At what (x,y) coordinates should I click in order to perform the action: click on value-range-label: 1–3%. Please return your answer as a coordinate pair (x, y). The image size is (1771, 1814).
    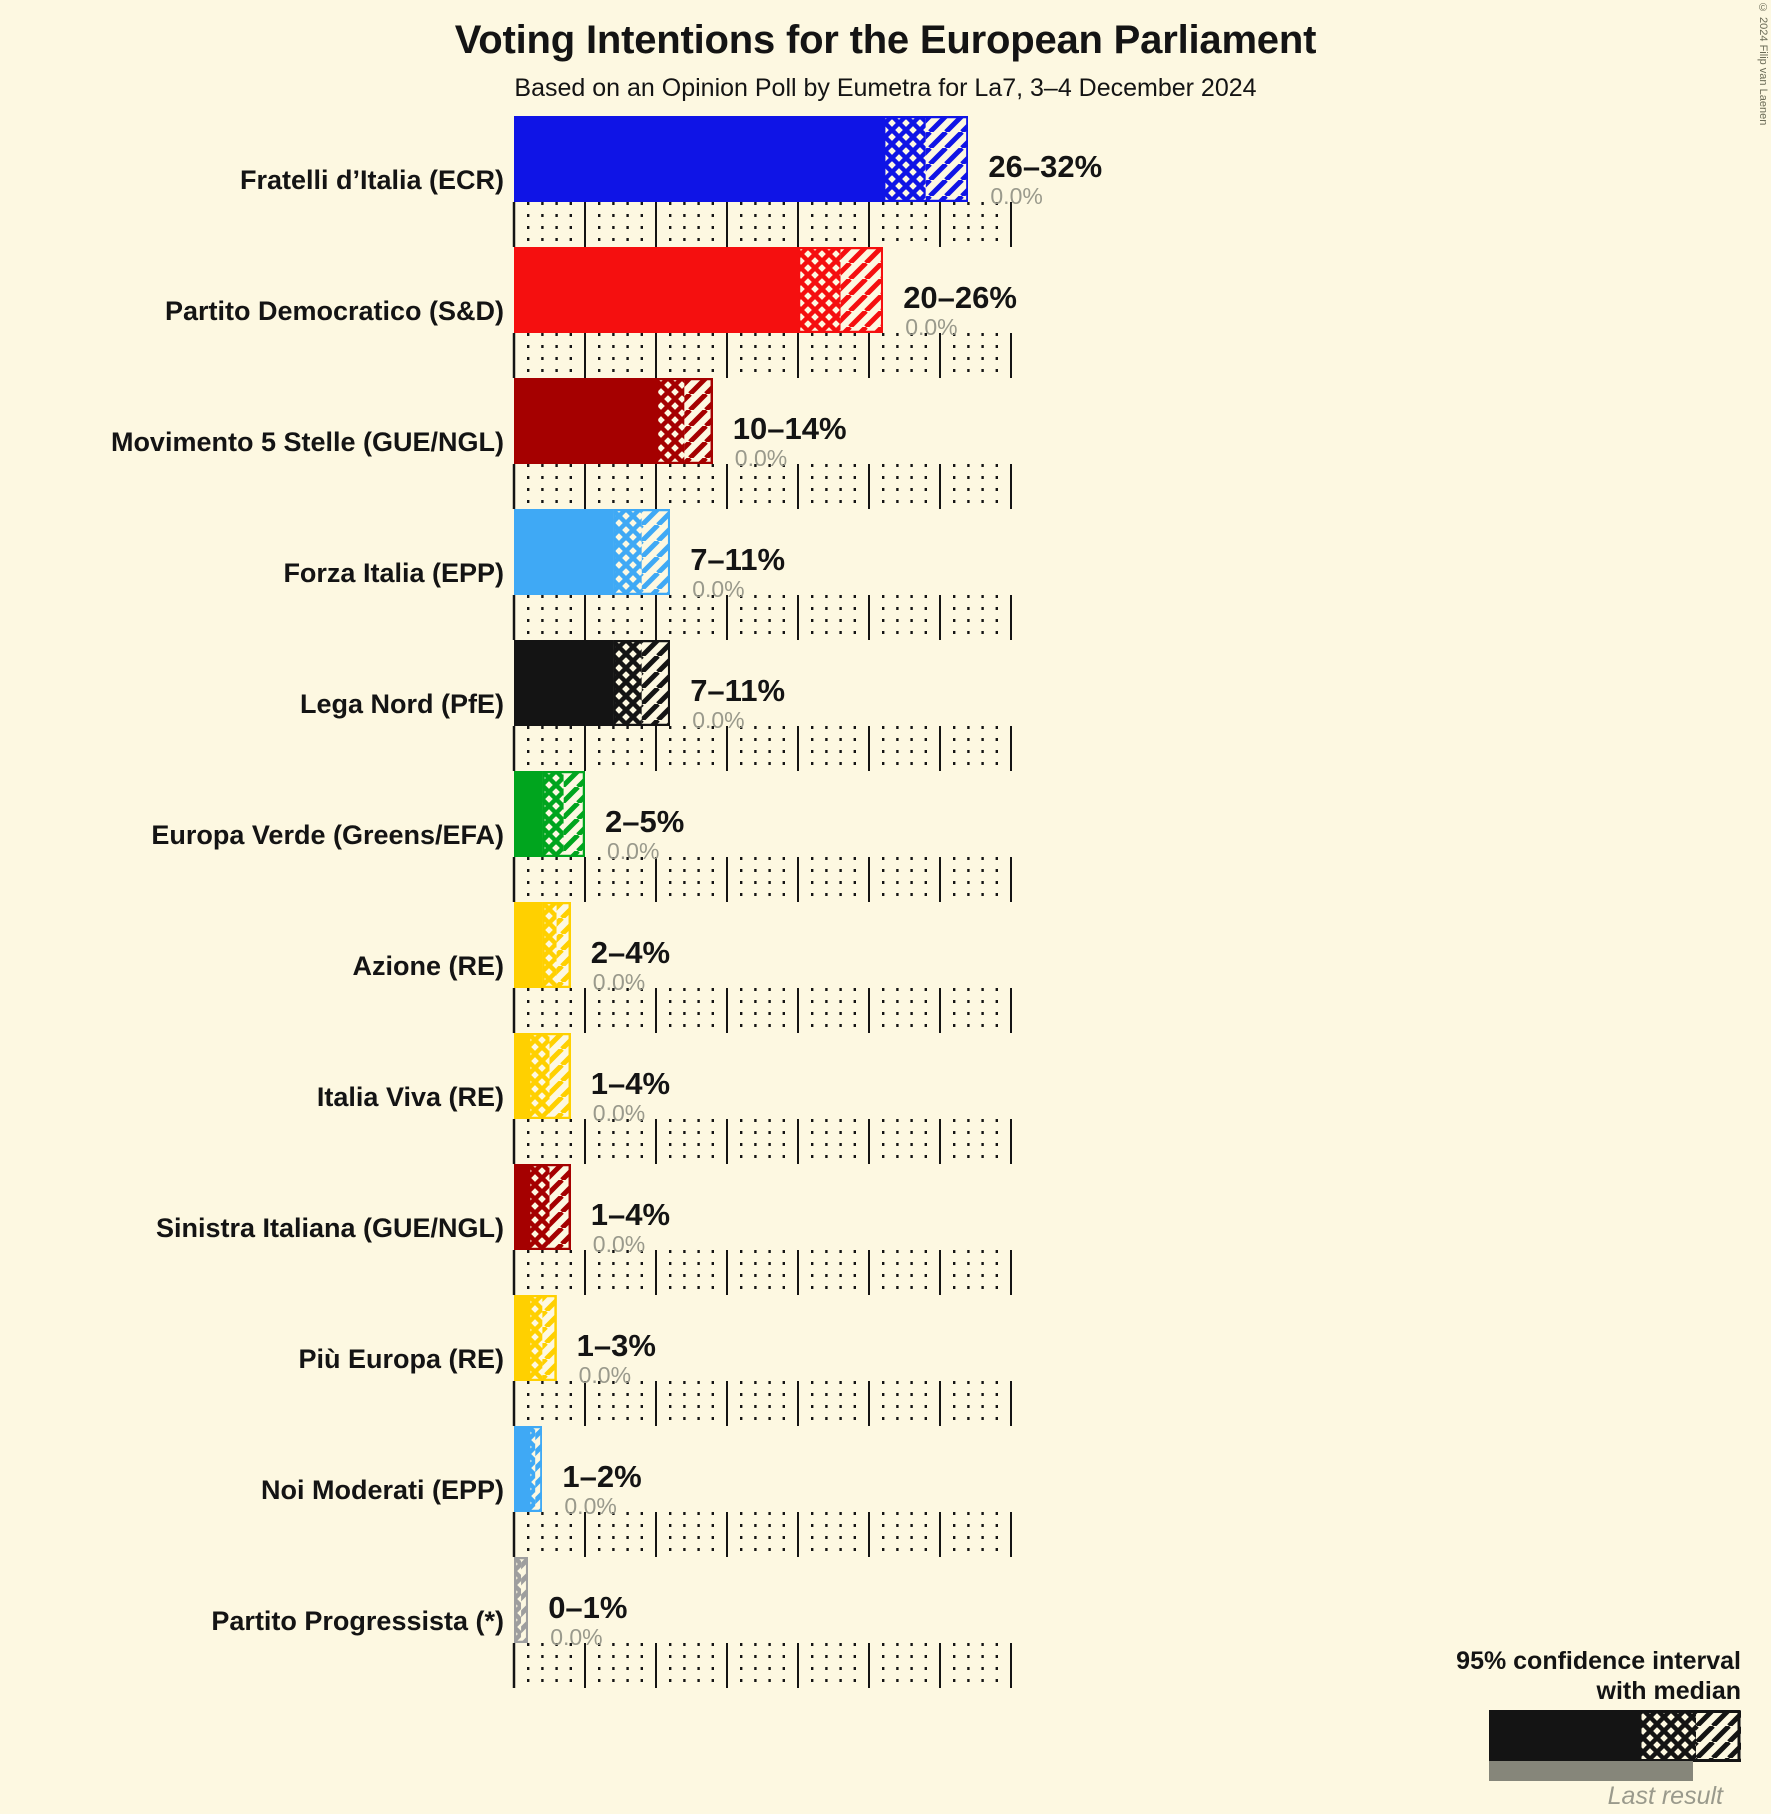
    Looking at the image, I should click on (616, 1345).